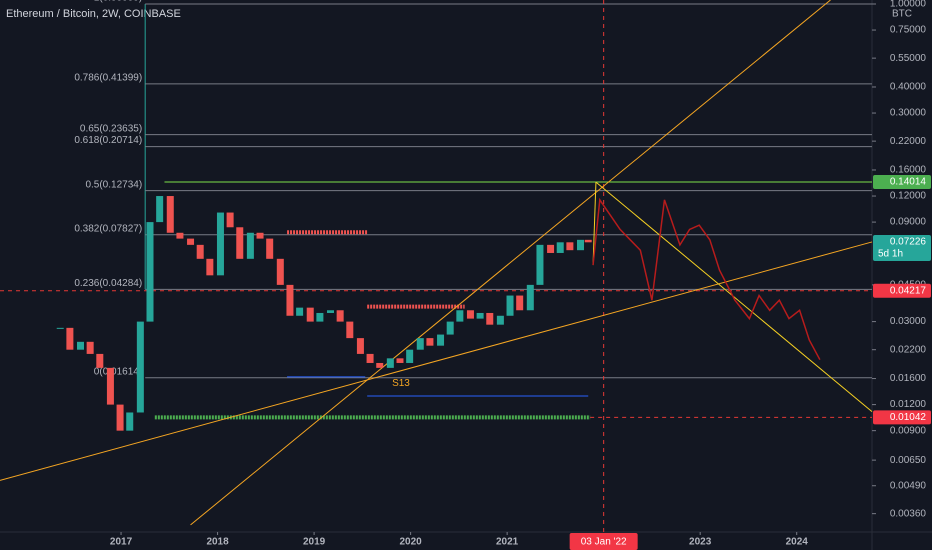  Describe the element at coordinates (908, 404) in the screenshot. I see `y-tick-label: 0.01200` at that location.